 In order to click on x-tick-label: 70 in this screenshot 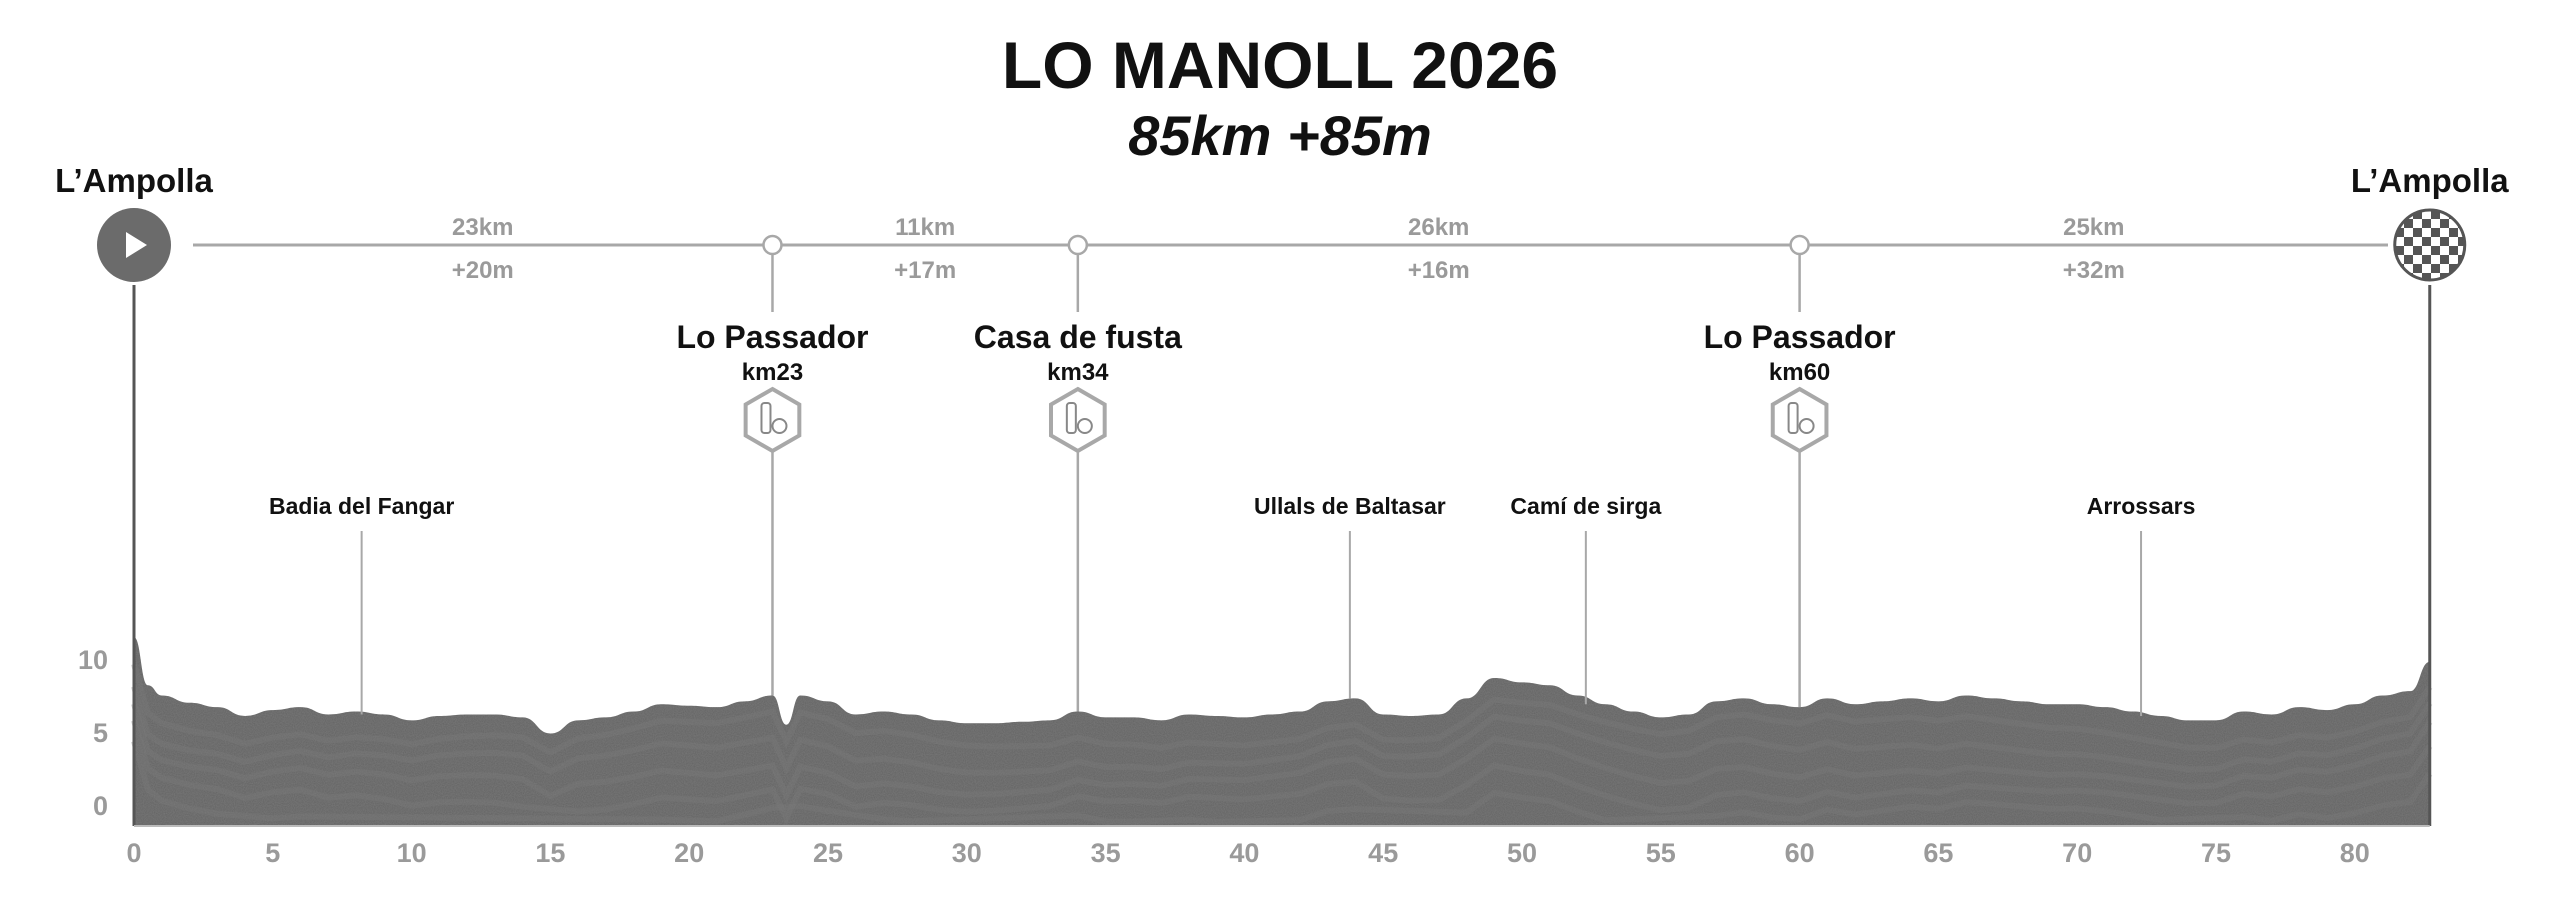, I will do `click(2077, 853)`.